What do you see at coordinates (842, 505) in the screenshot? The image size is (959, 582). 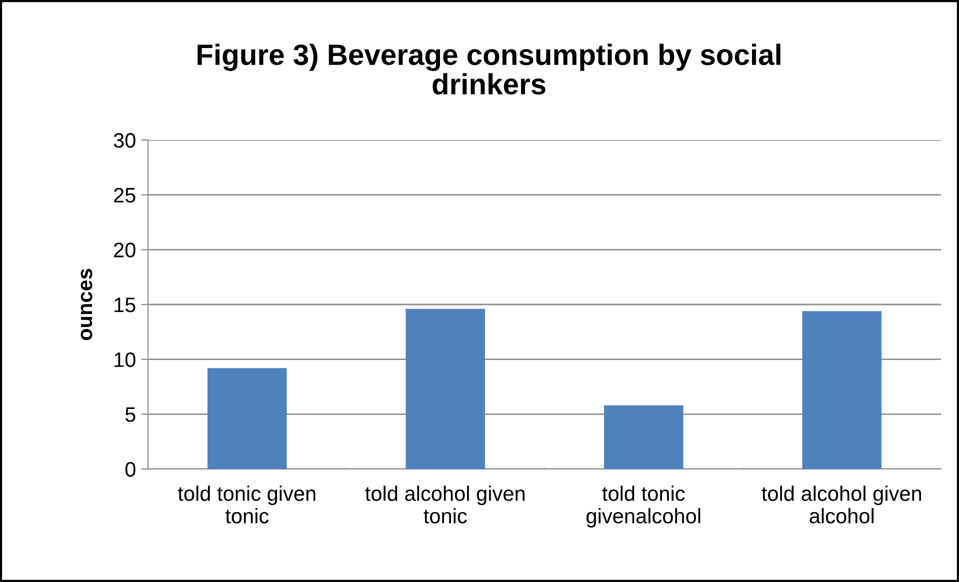 I see `x-tick-label: told alcohol given alcohol` at bounding box center [842, 505].